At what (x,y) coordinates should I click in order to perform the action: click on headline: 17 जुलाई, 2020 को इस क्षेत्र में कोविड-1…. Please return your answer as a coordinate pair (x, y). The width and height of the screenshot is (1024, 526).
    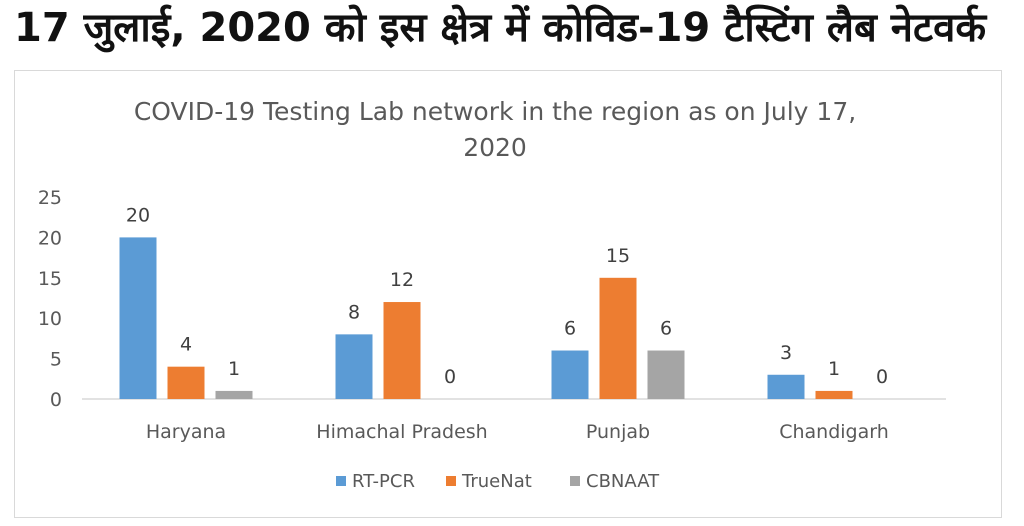
    Looking at the image, I should click on (500, 28).